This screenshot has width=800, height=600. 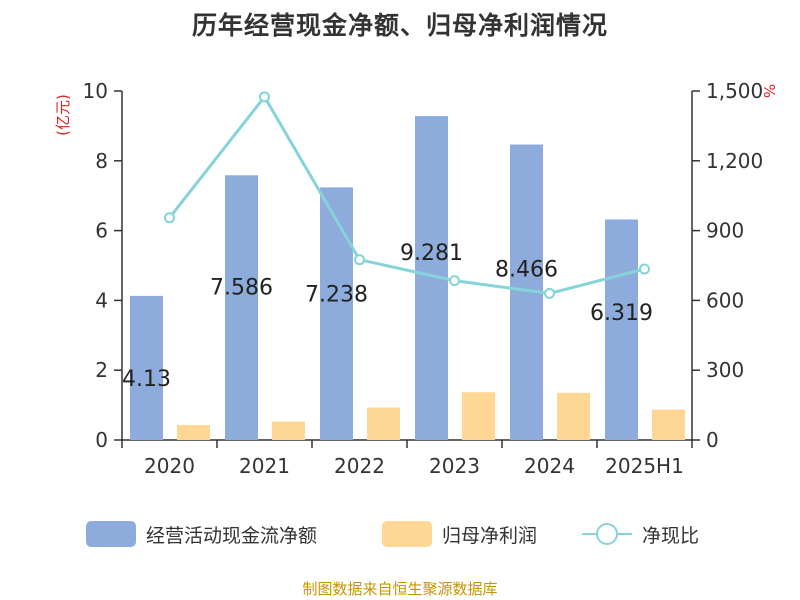 I want to click on x-tick-label: 2020, so click(x=169, y=466).